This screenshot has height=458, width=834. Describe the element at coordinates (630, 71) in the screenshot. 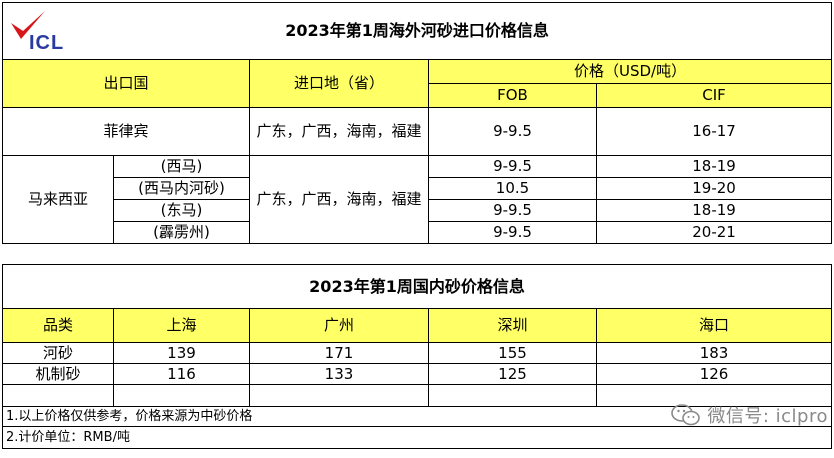

I see `header-price: 价格（USD/吨）` at that location.